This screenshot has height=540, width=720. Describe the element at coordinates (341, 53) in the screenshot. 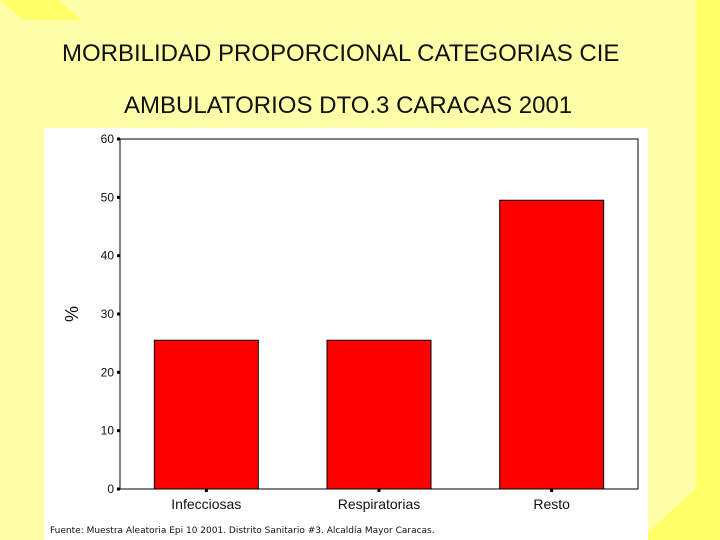

I see `title-line-1: MORBILIDAD PROPORCIONAL CATEGORIAS CIE` at that location.